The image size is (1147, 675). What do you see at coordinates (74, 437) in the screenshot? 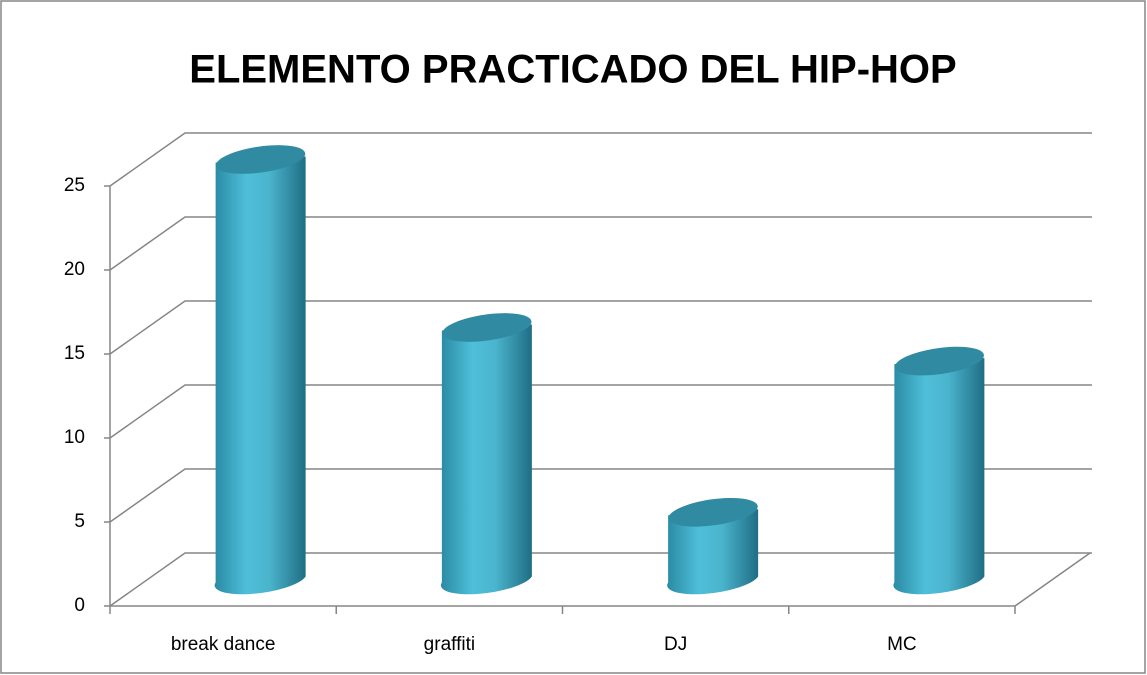
I see `y-tick-label: 10` at bounding box center [74, 437].